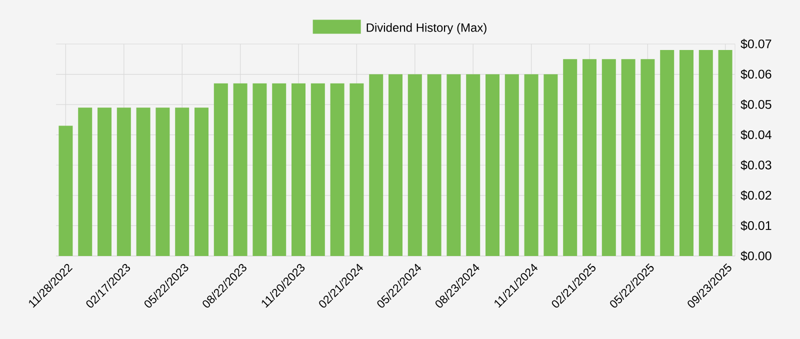 The width and height of the screenshot is (800, 339). Describe the element at coordinates (756, 195) in the screenshot. I see `y-tick-label: $0.02` at that location.